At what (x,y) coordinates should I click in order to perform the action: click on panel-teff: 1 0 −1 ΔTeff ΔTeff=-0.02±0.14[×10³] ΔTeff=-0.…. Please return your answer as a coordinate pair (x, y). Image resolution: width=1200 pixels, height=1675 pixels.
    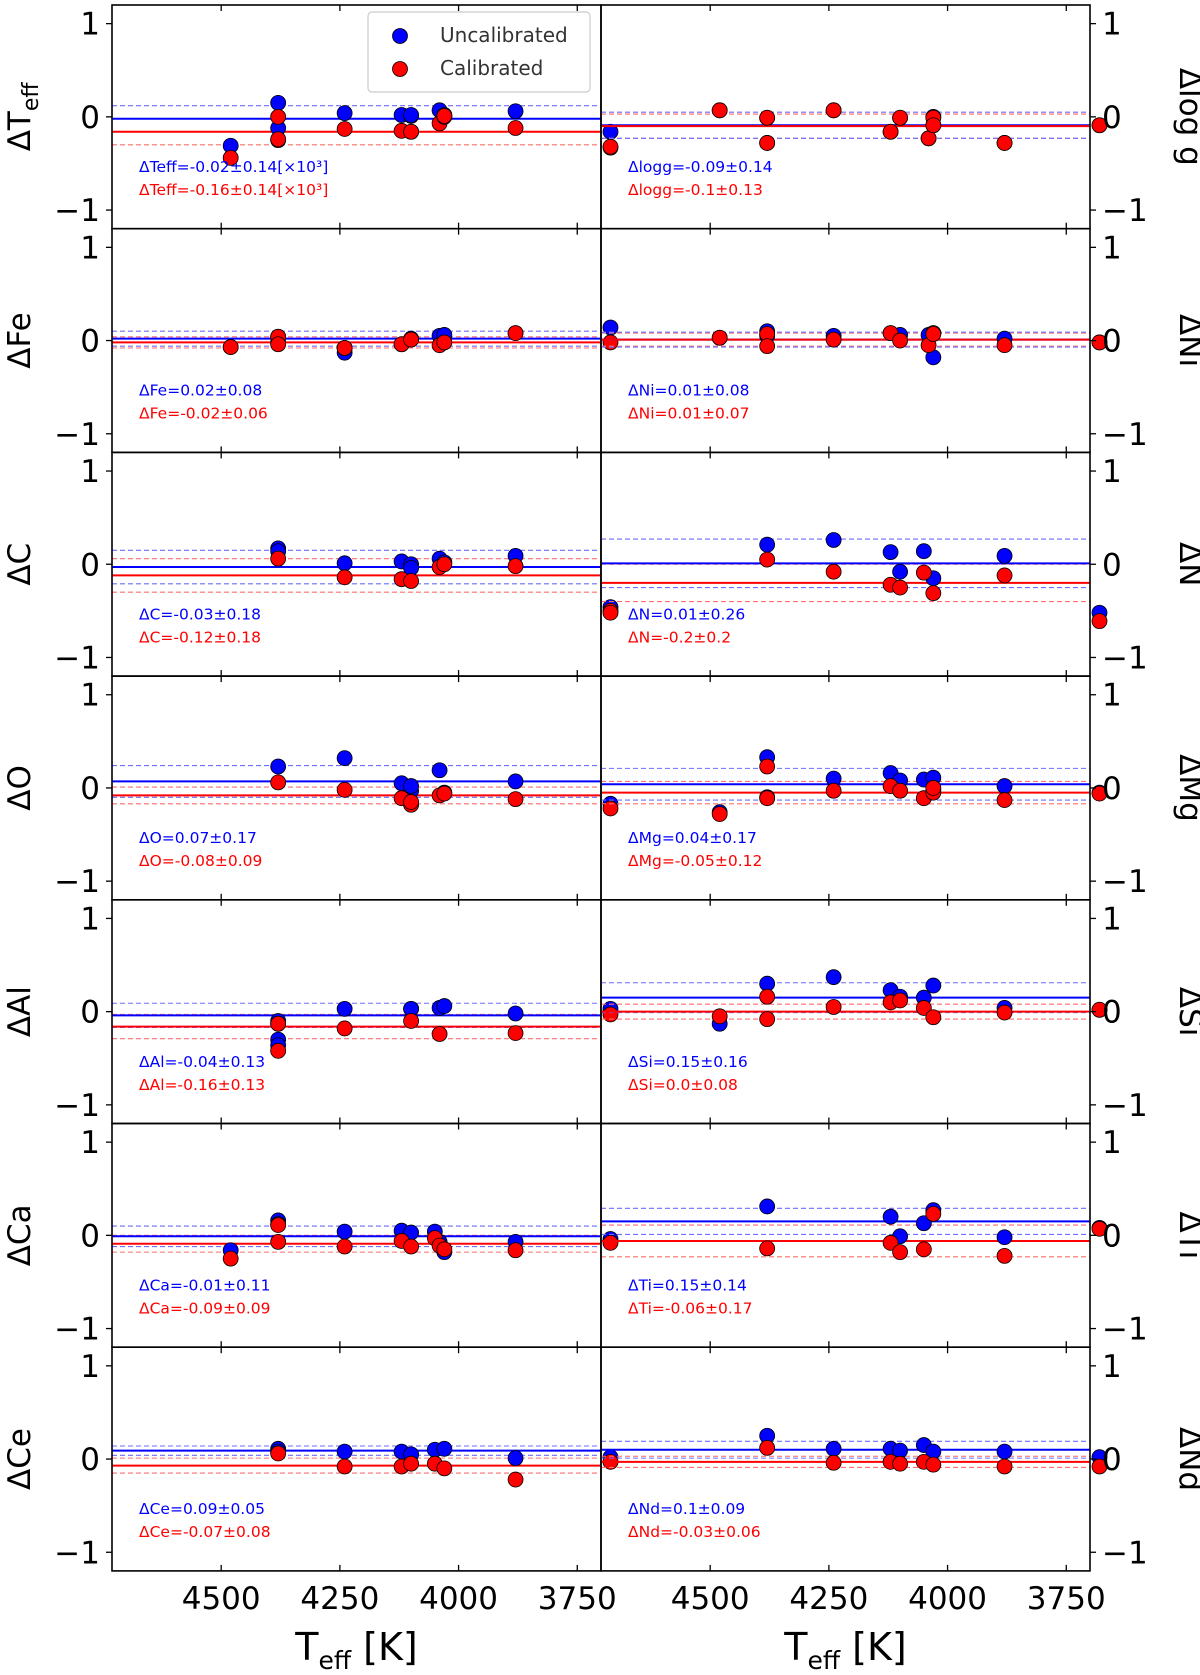
    Looking at the image, I should click on (310, 117).